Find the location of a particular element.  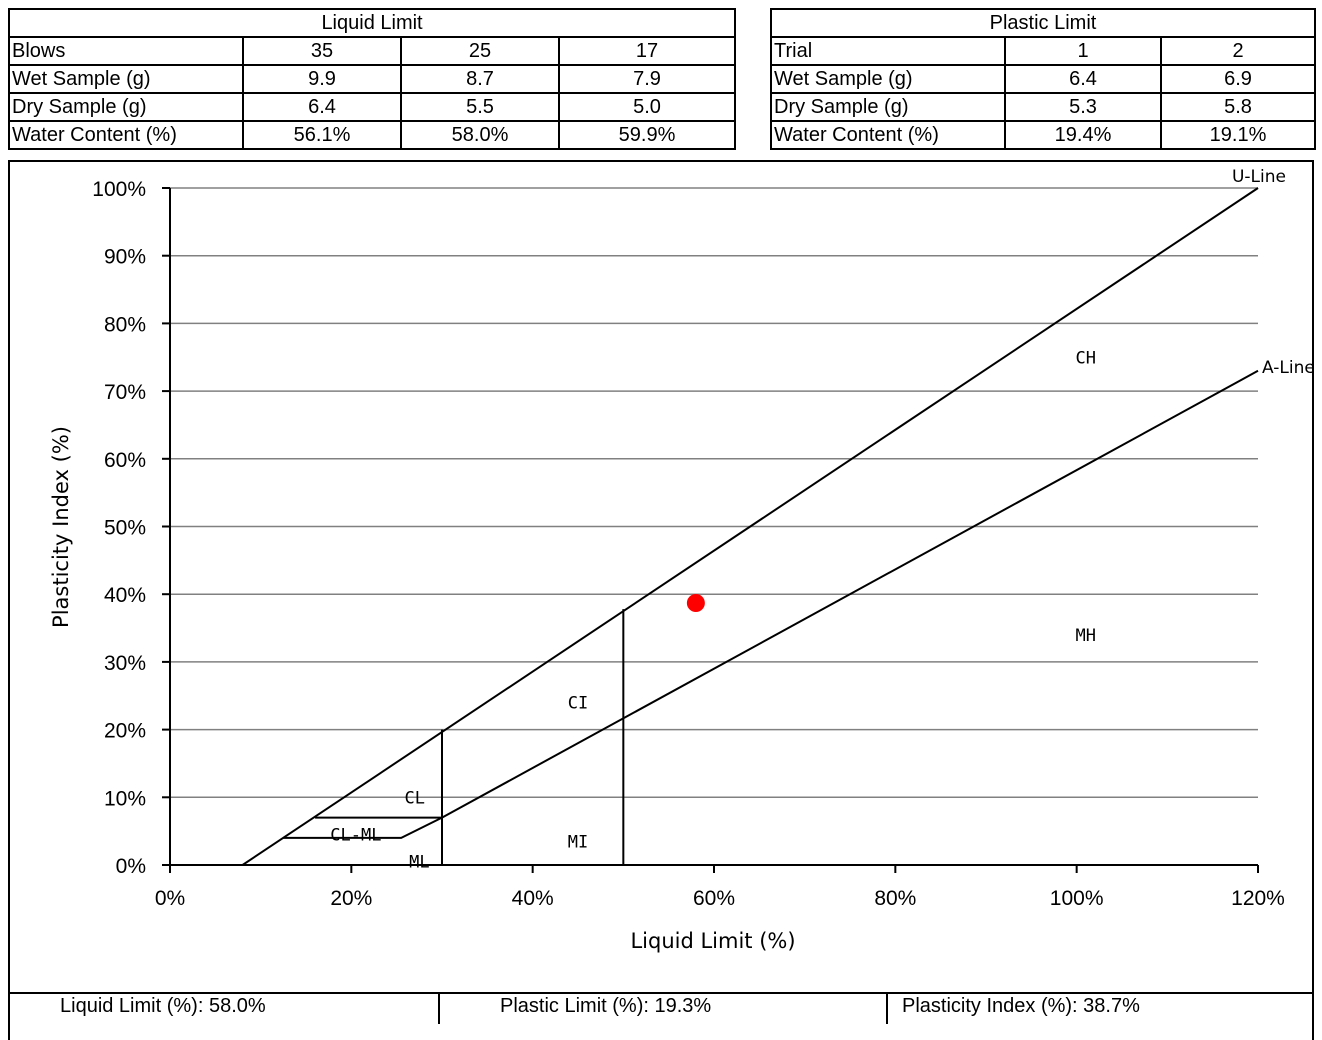

table-row: Trial 1 2 is located at coordinates (1043, 51).